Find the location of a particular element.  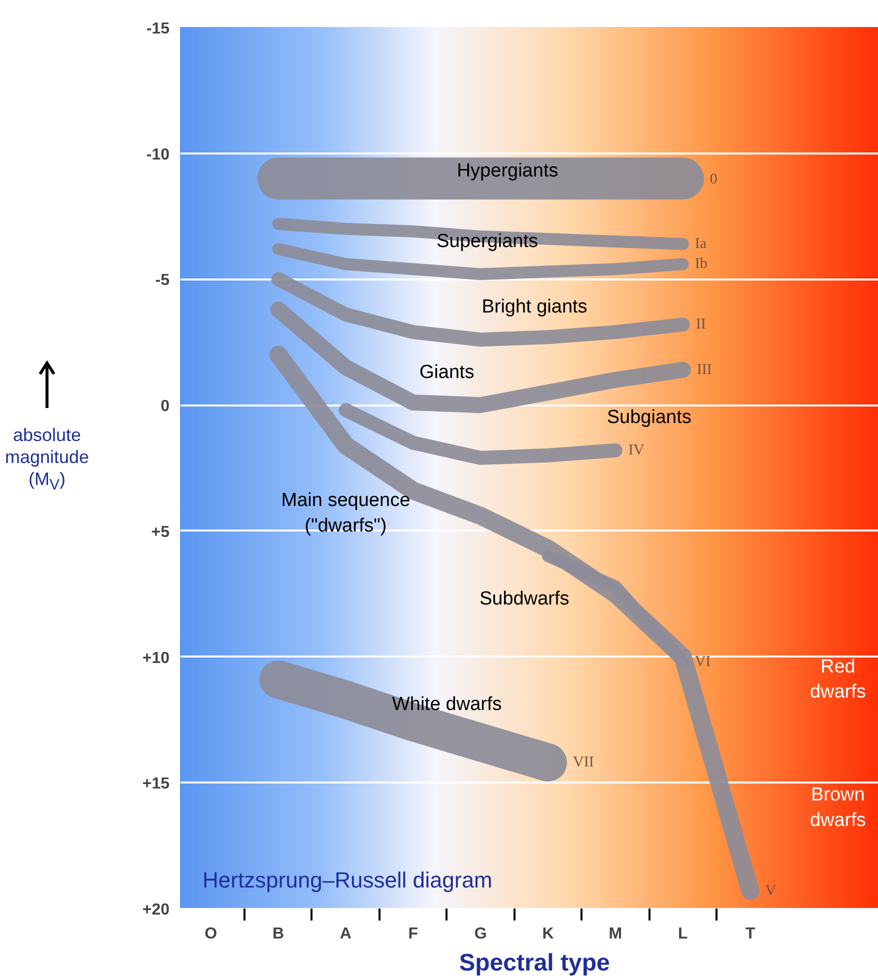

x-tick-label: B is located at coordinates (278, 934).